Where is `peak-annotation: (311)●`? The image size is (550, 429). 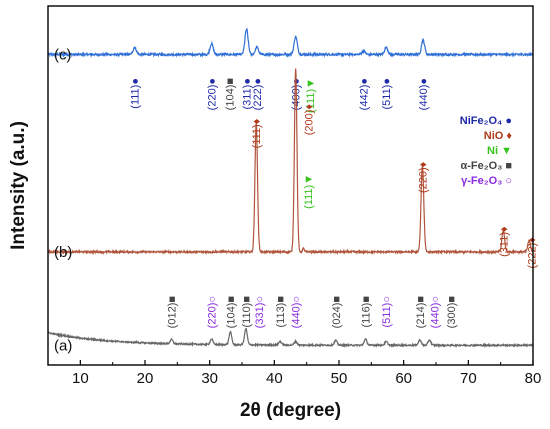 peak-annotation: (311)● is located at coordinates (248, 94).